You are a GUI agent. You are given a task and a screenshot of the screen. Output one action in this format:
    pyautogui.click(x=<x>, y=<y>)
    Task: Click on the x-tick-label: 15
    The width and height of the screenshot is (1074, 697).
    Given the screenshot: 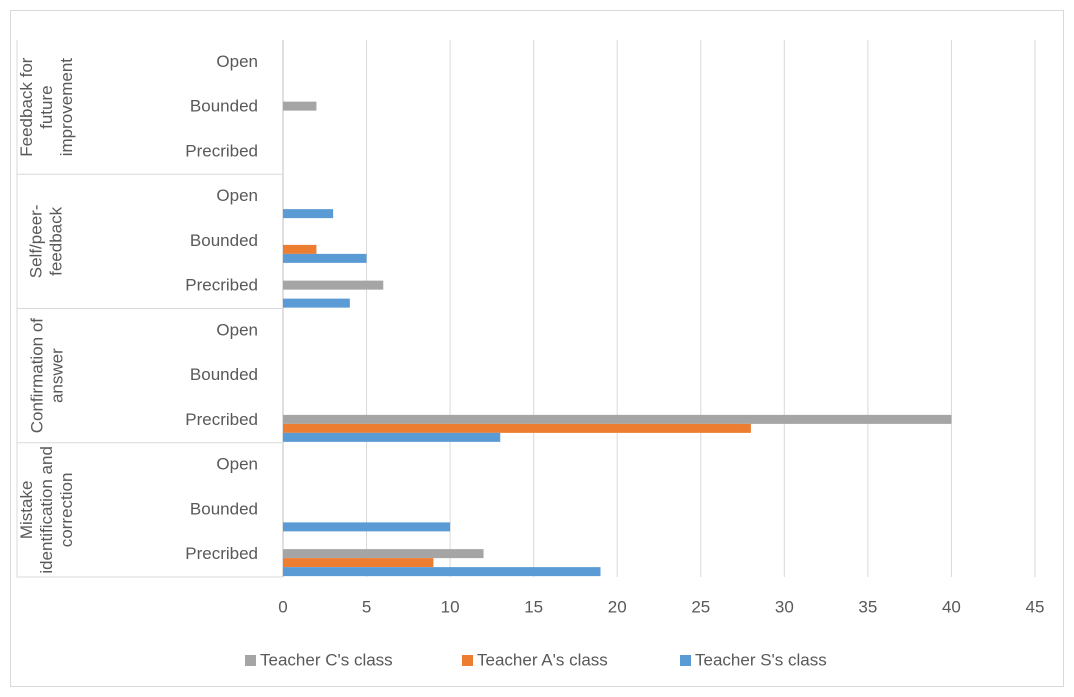 What is the action you would take?
    pyautogui.click(x=533, y=606)
    